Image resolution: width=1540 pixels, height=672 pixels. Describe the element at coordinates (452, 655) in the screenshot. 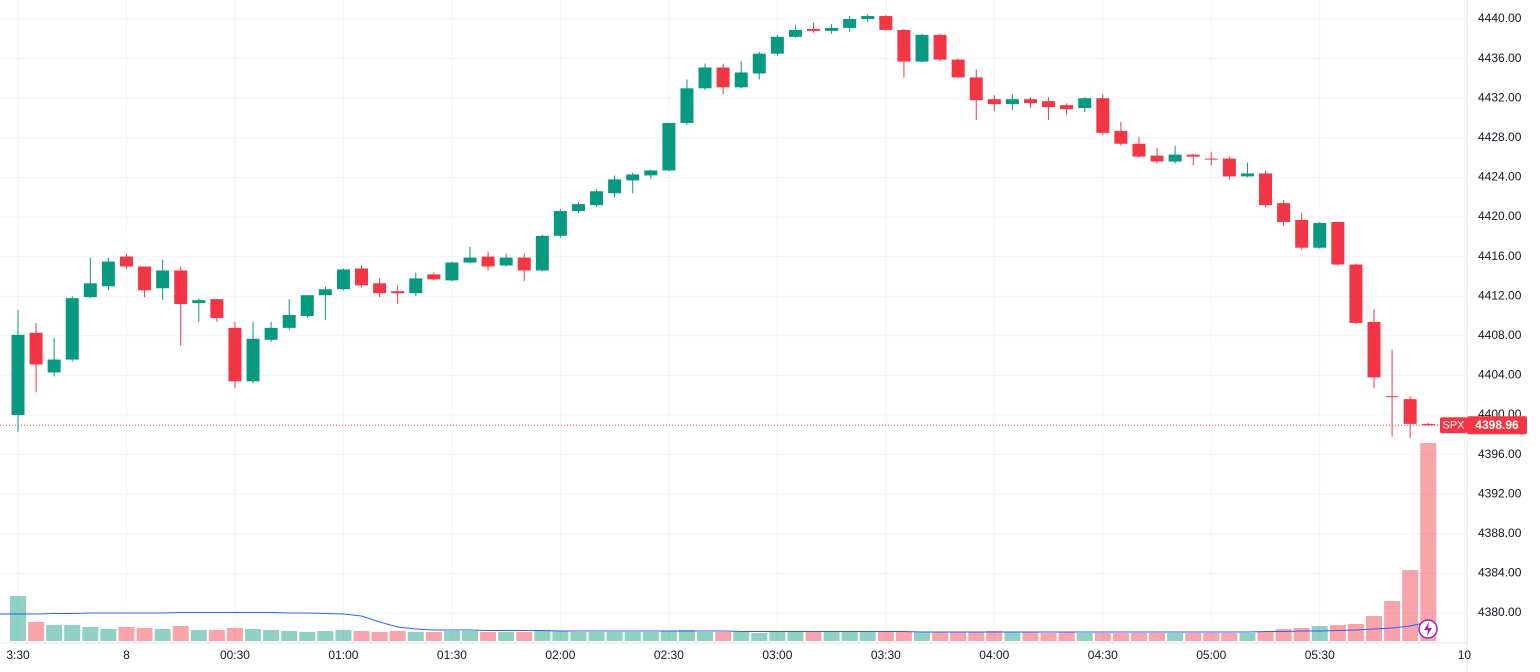

I see `x-tick-label: 01:30` at that location.